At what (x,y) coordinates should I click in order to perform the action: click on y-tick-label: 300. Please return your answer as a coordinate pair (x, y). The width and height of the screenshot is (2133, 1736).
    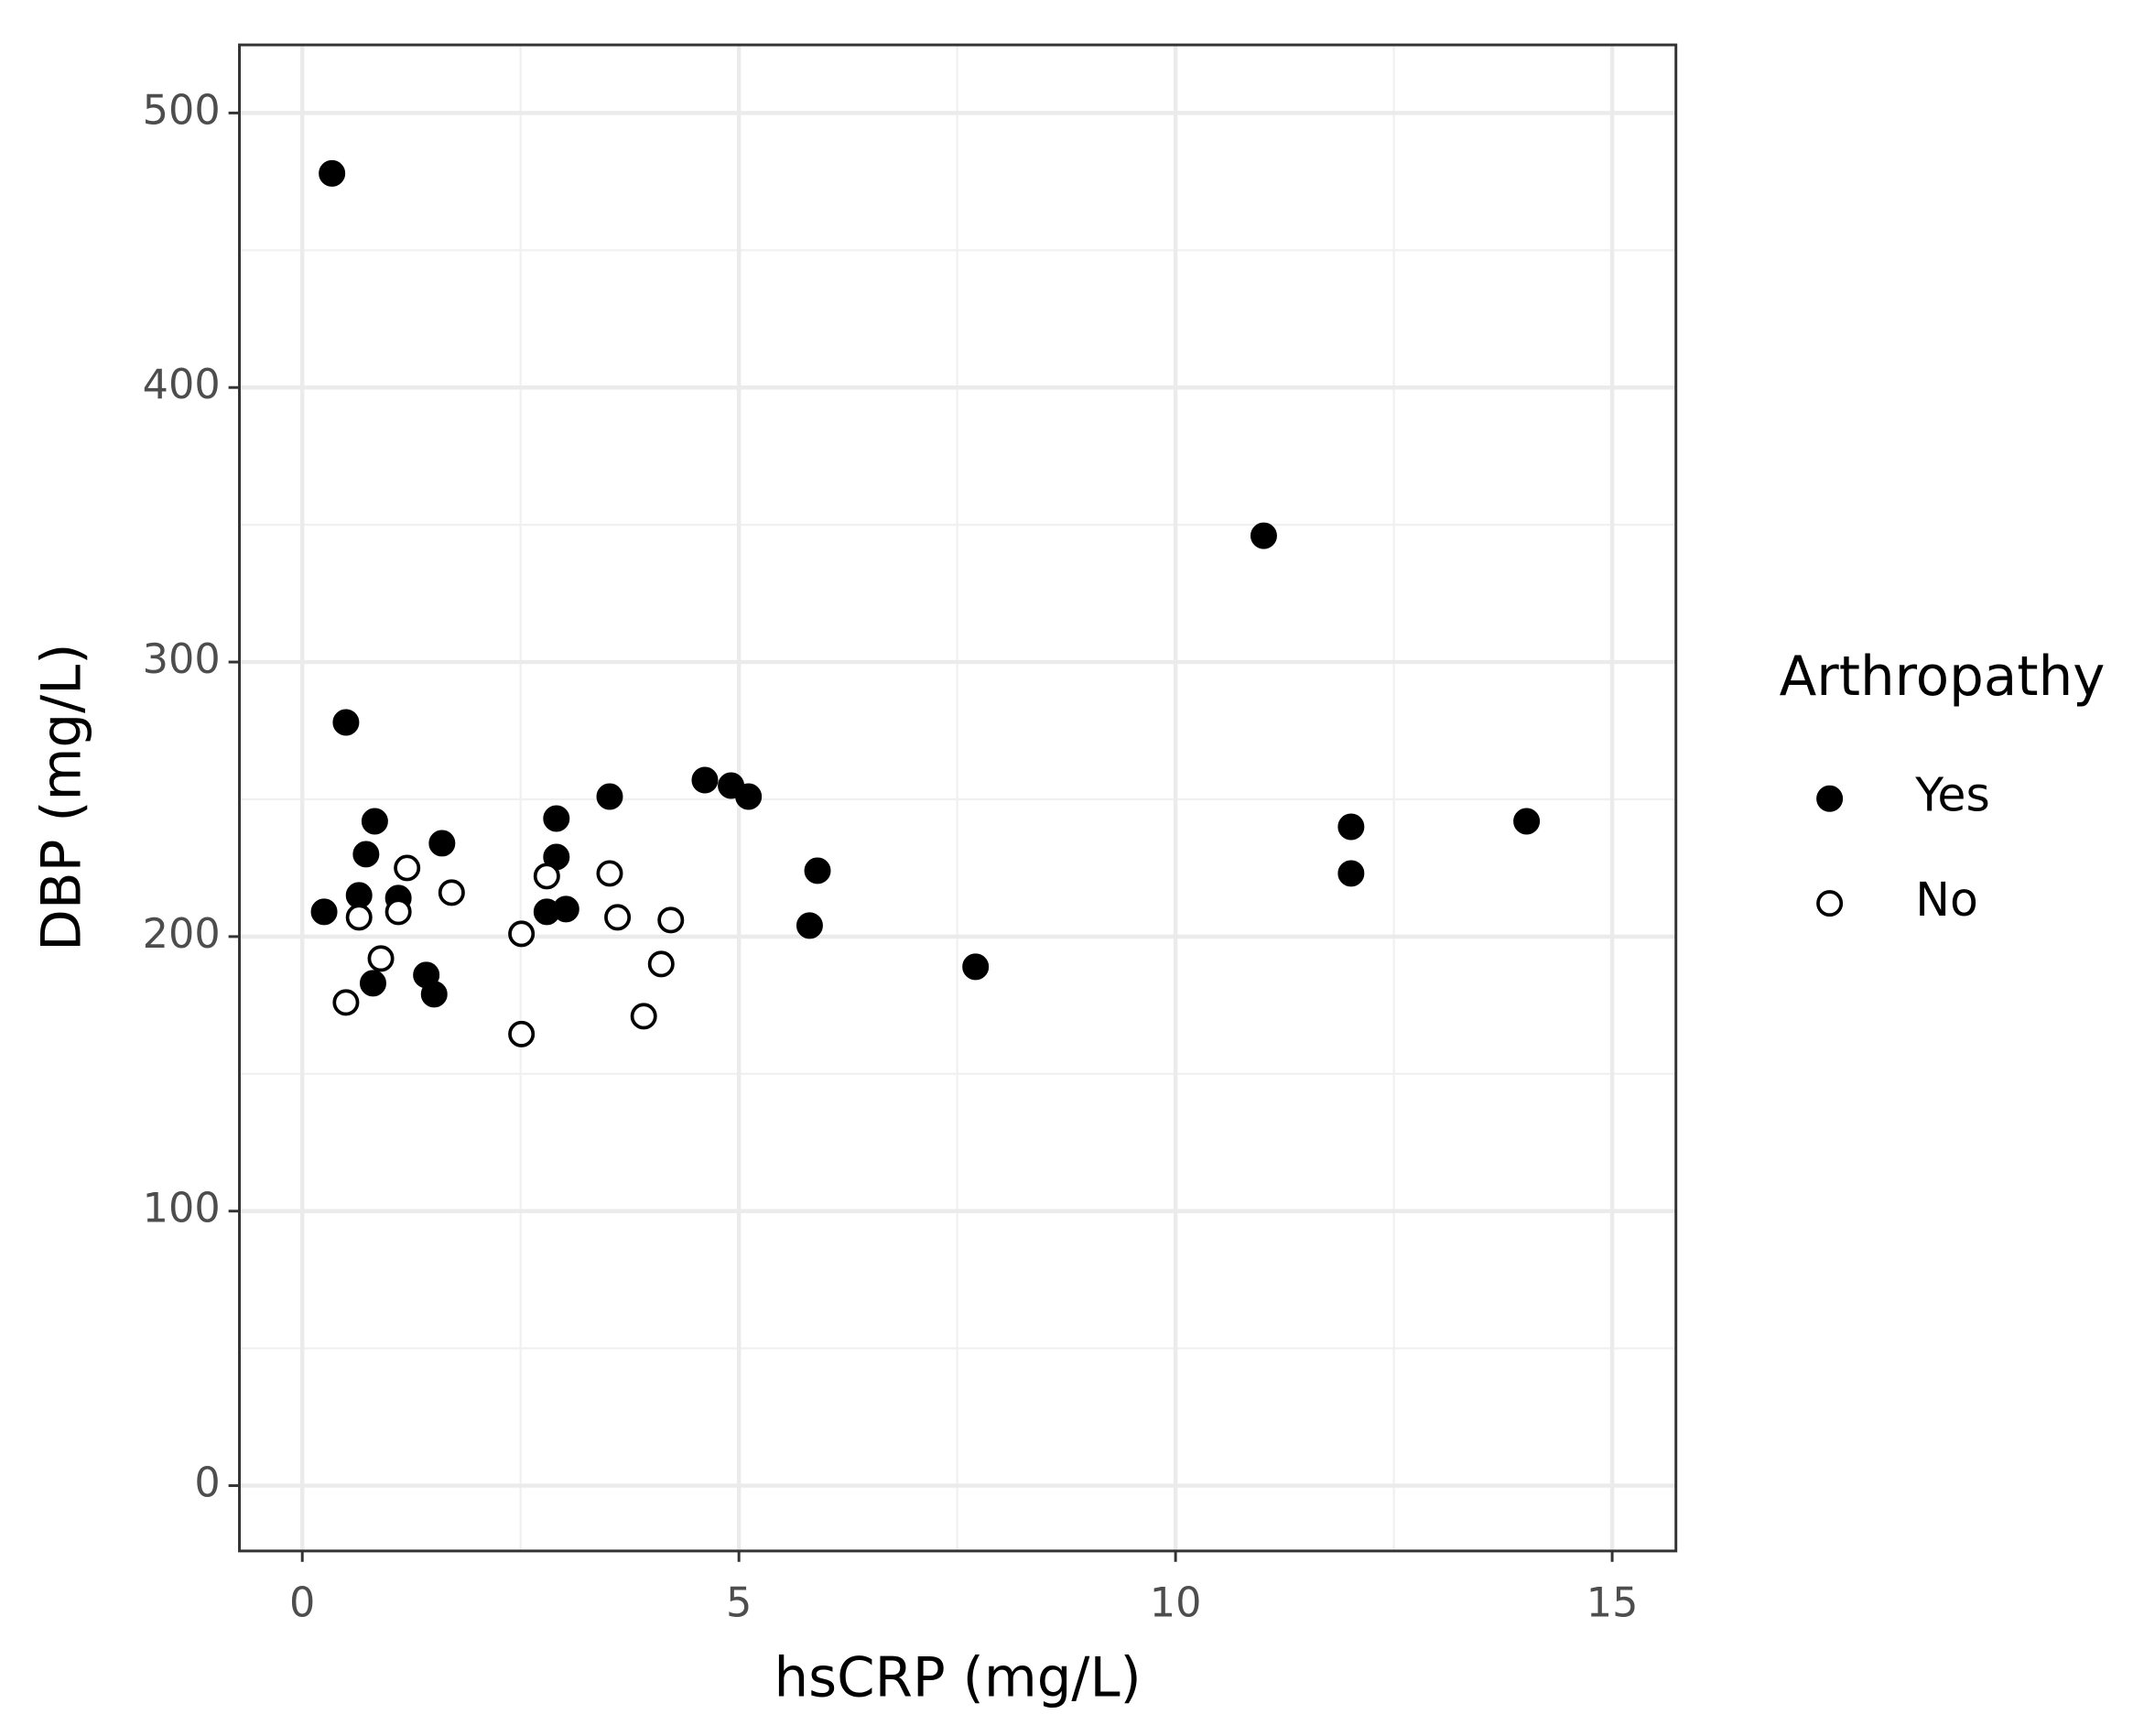
    Looking at the image, I should click on (182, 659).